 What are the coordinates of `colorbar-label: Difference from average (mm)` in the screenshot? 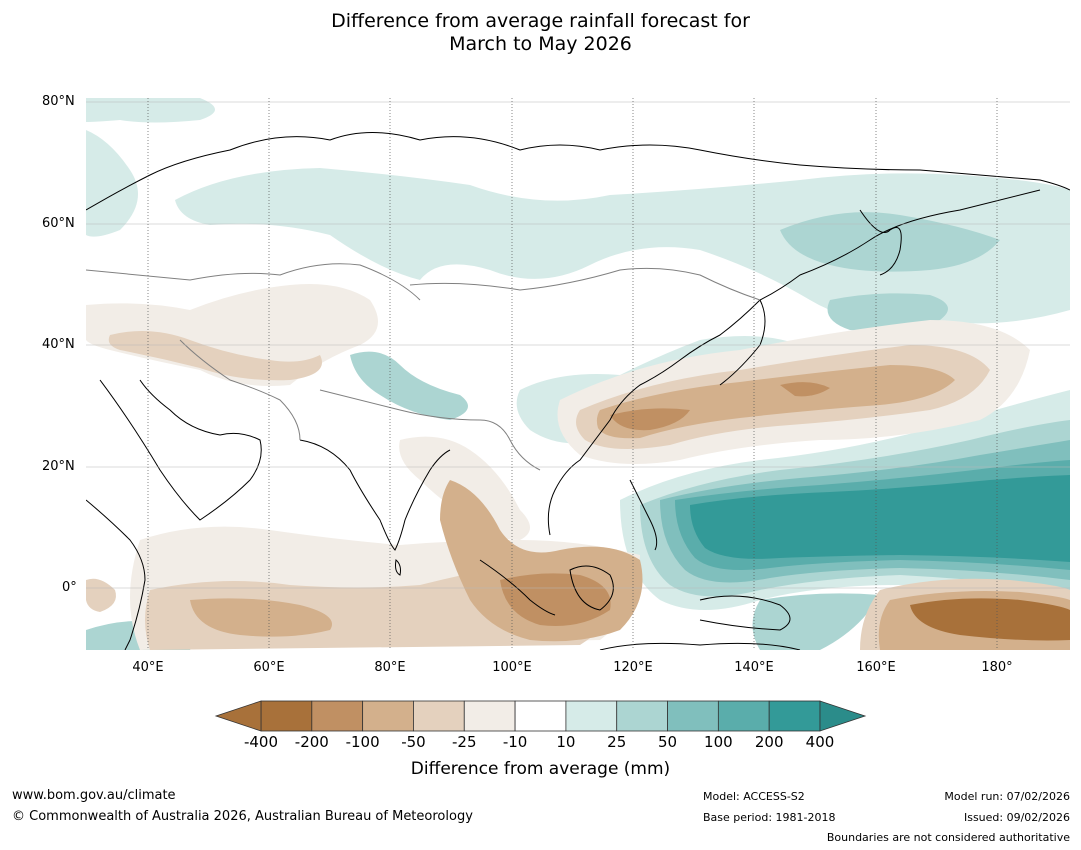 It's located at (540, 769).